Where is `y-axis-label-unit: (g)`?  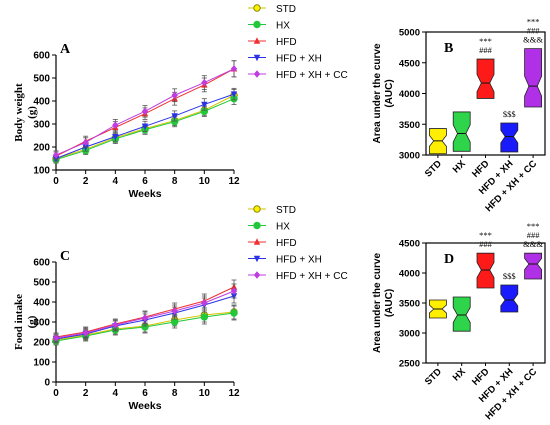
y-axis-label-unit: (g) is located at coordinates (32, 321).